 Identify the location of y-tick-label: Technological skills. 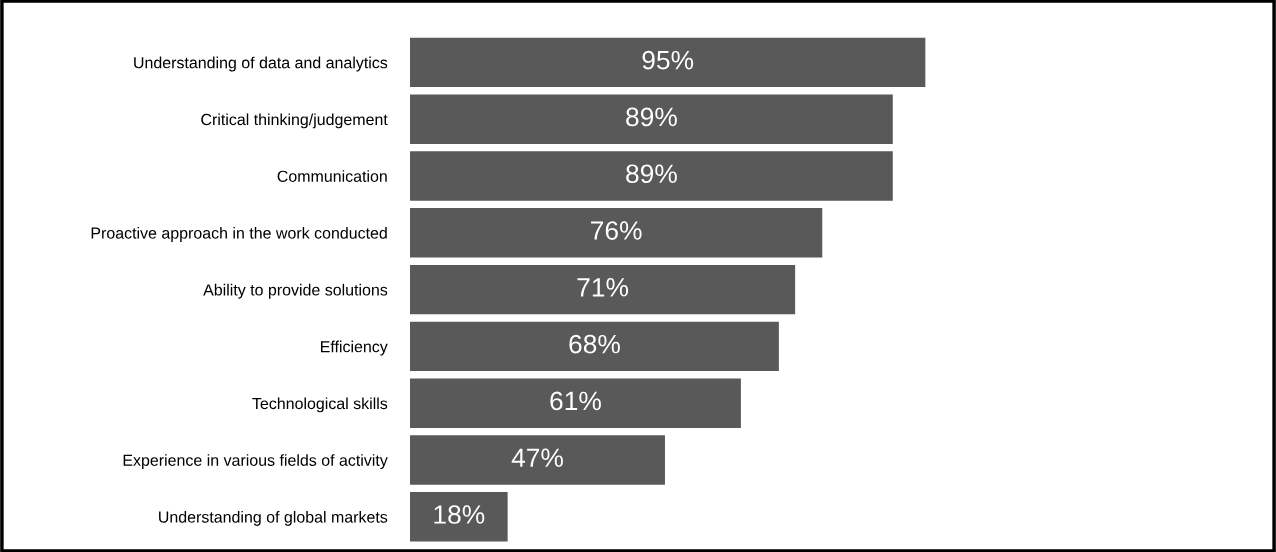
(320, 405).